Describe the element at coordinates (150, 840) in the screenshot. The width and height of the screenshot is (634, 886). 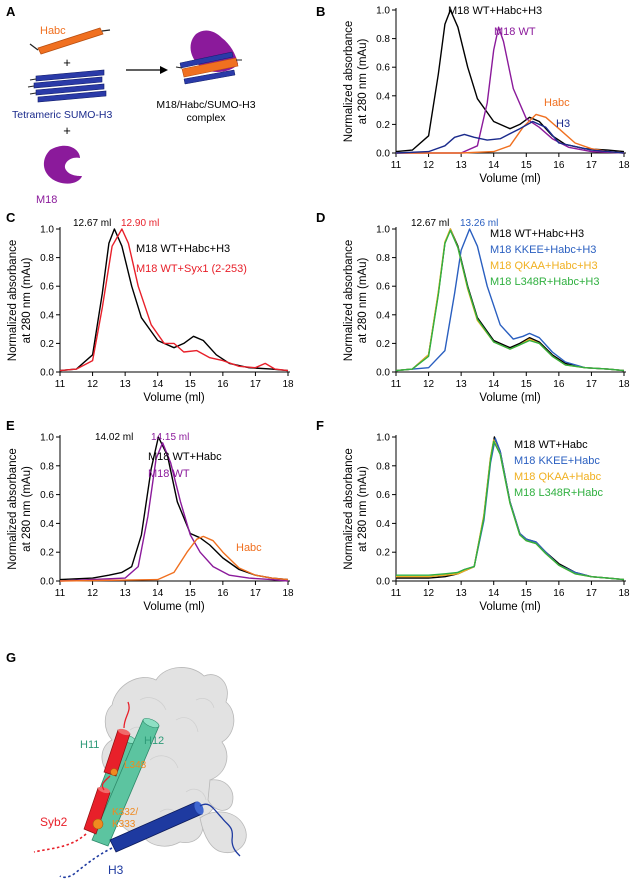
I see `h3-helix-icon` at that location.